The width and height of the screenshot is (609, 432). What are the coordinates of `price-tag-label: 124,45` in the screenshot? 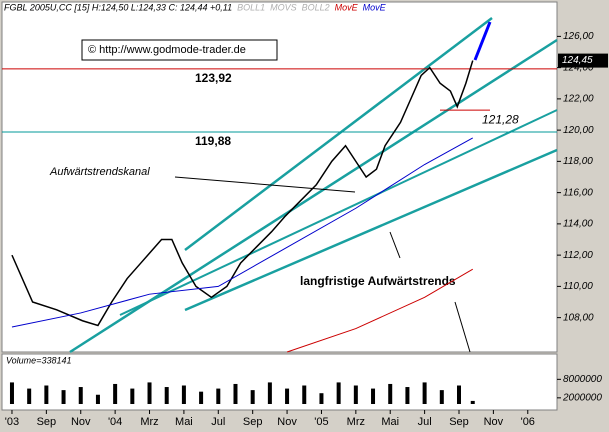 It's located at (577, 60).